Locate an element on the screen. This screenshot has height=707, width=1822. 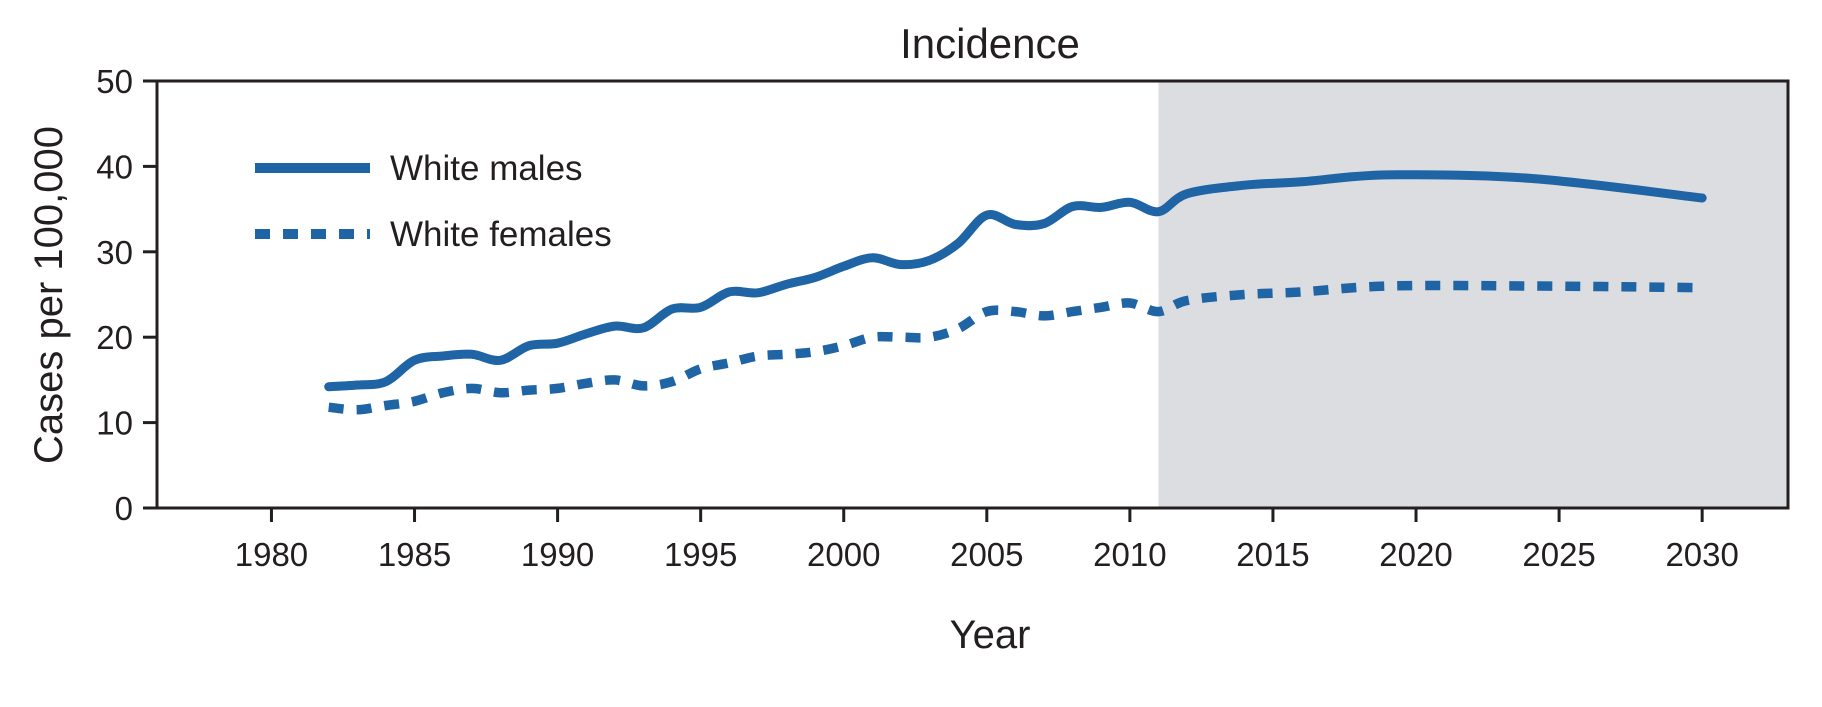
x-tick-label-2020: 2020 is located at coordinates (1415, 554).